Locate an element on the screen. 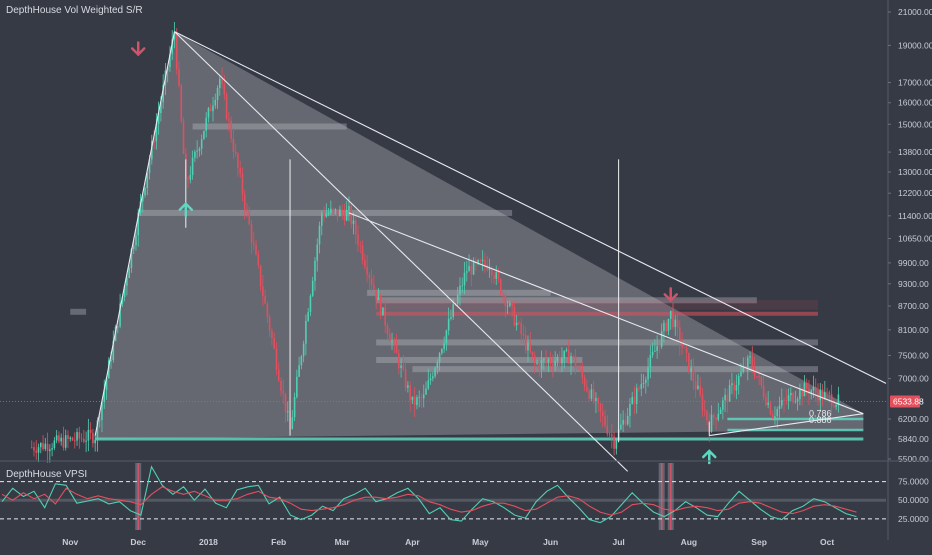  month-label: Jun is located at coordinates (550, 542).